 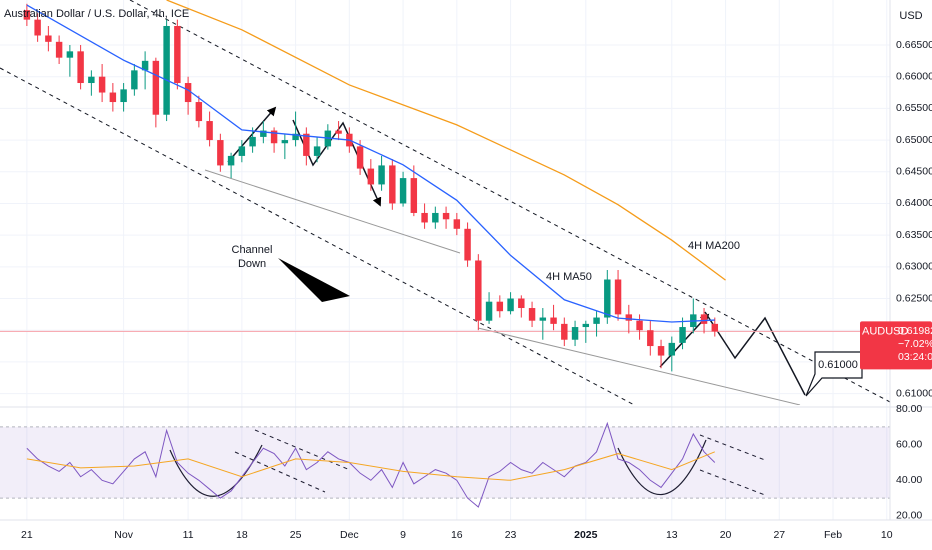 I want to click on y-tick-label: 0.64500, so click(x=914, y=172).